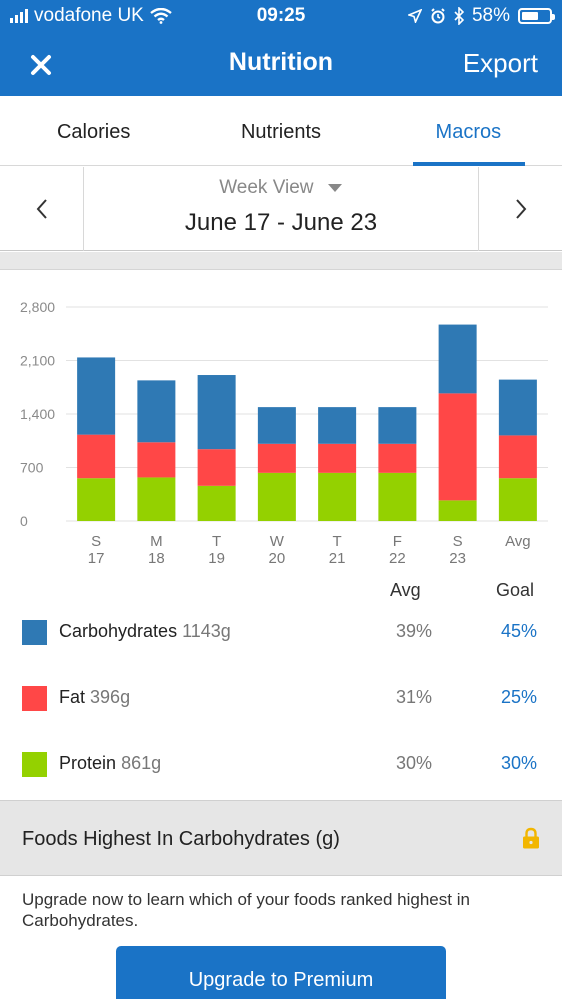  What do you see at coordinates (19, 16) in the screenshot?
I see `signal-strength-icon` at bounding box center [19, 16].